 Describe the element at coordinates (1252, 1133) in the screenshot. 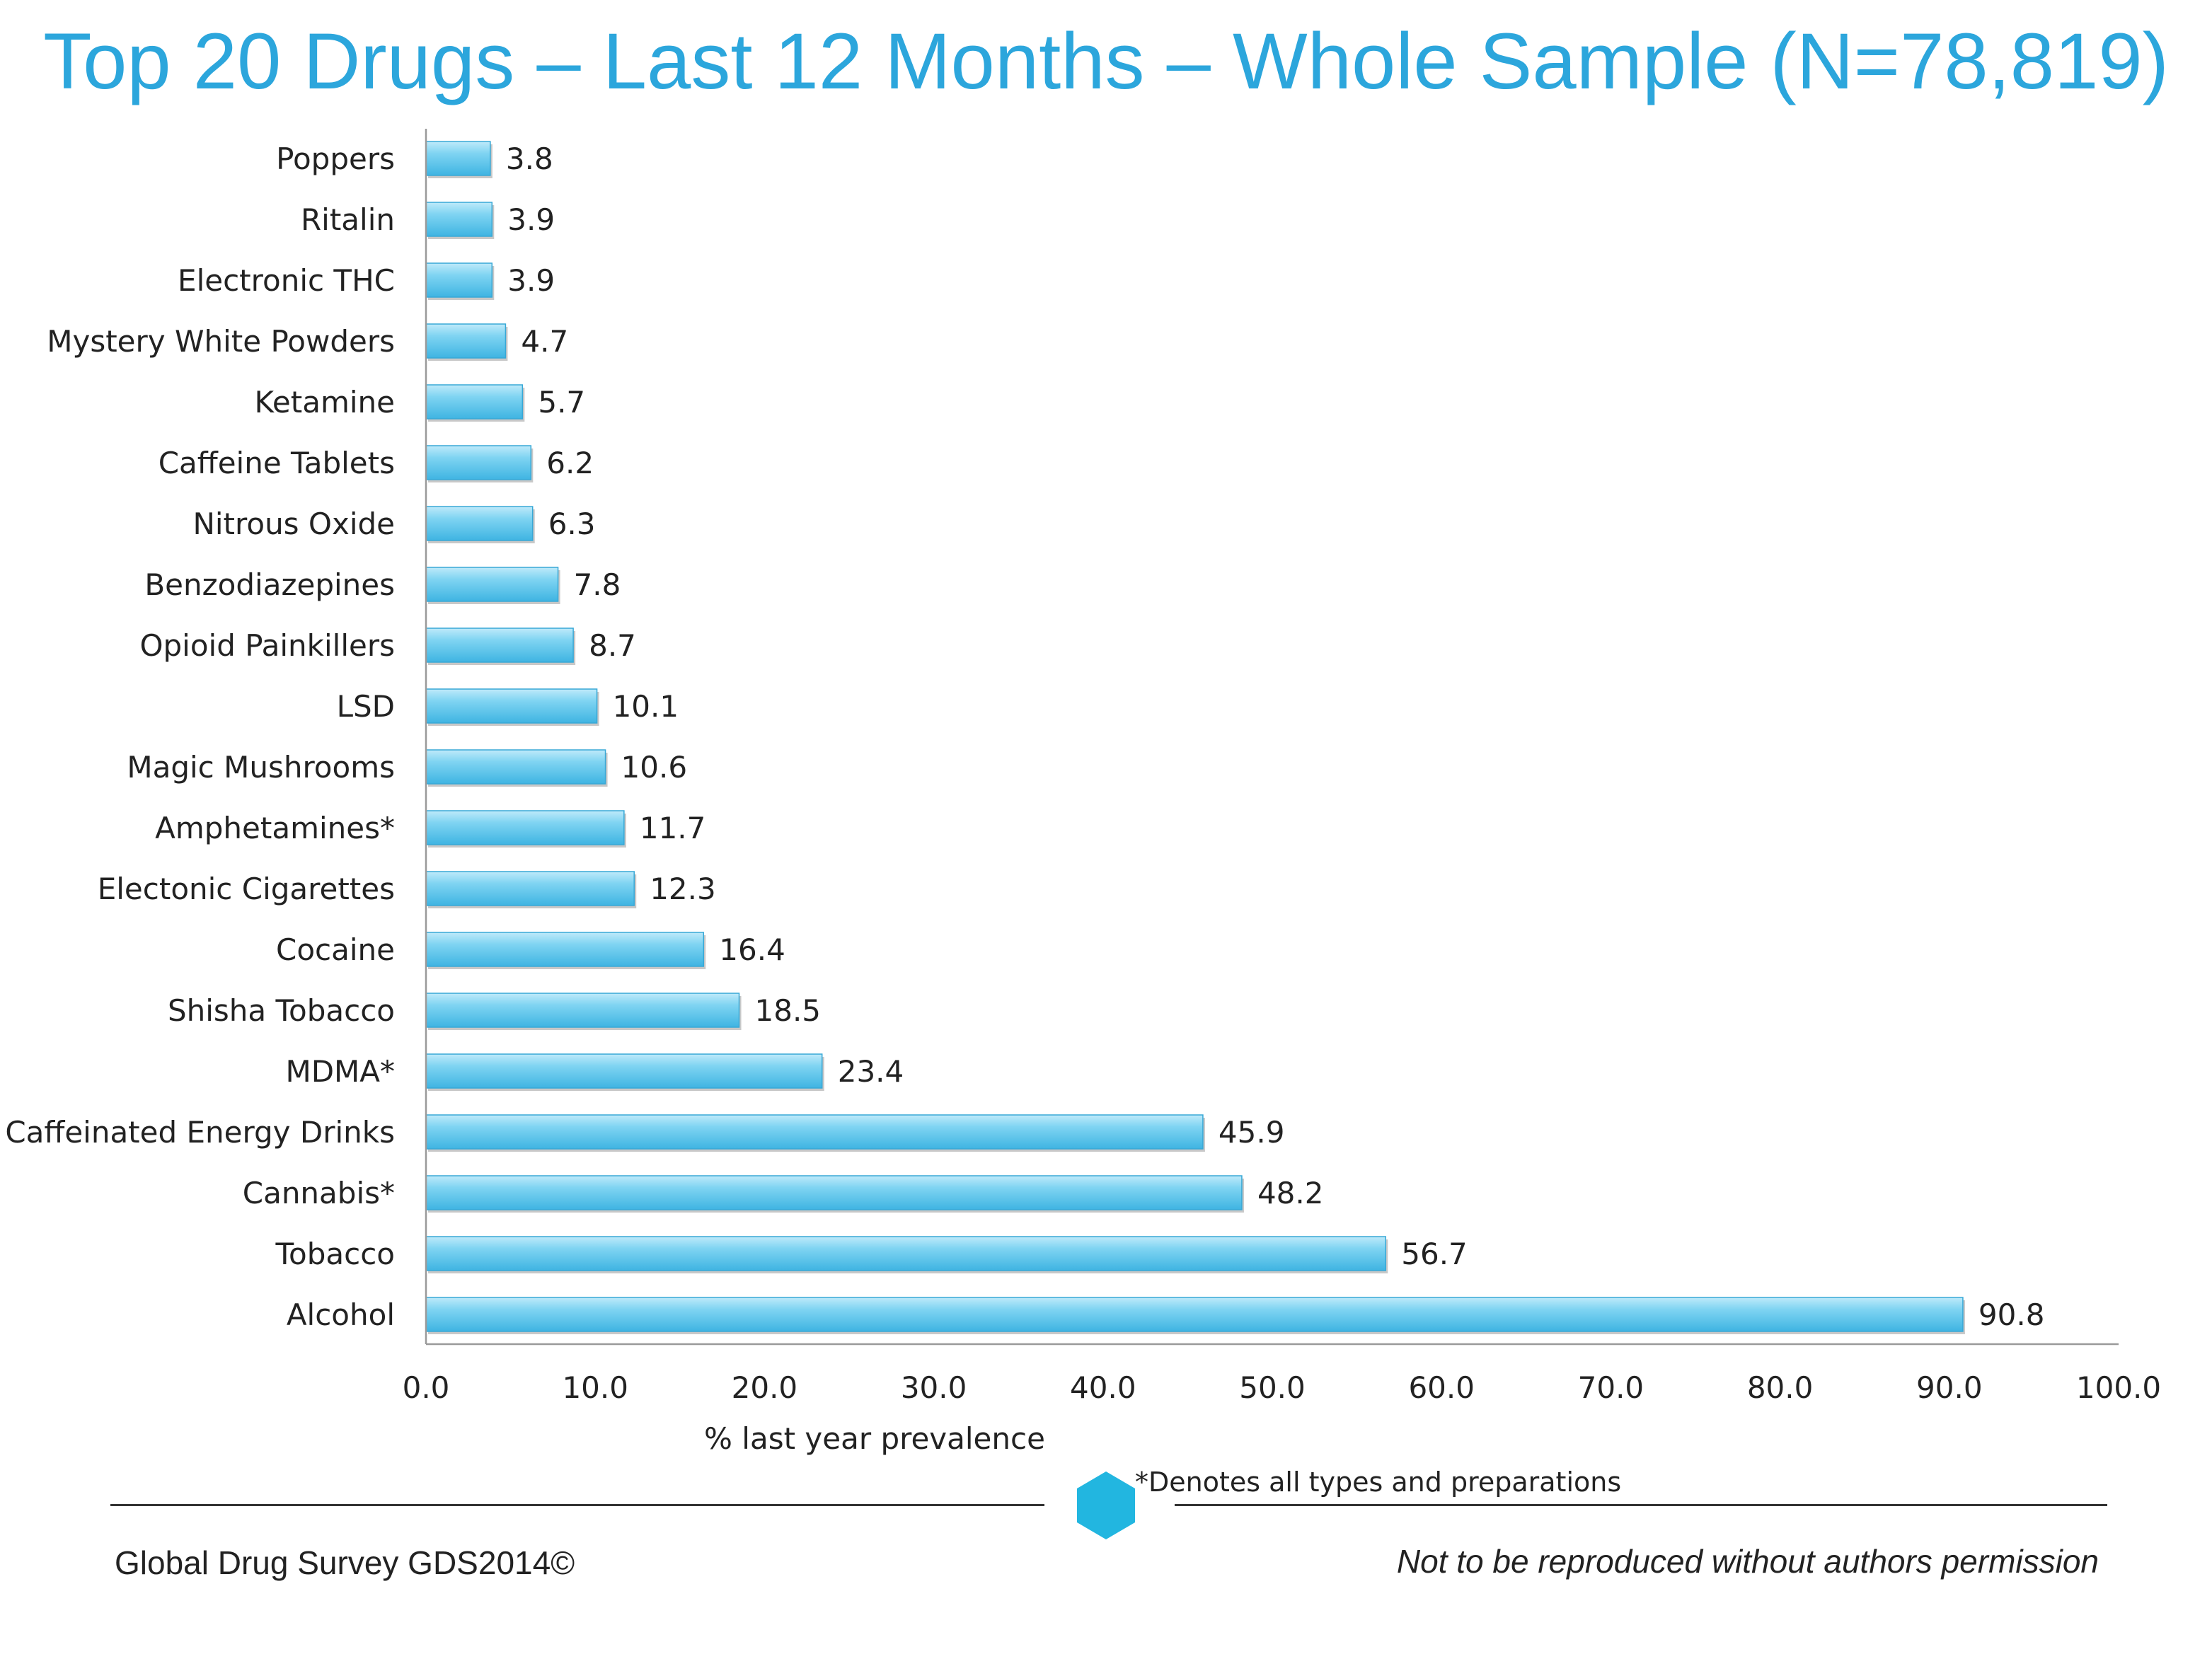

I see `value-label: 45.9` at that location.